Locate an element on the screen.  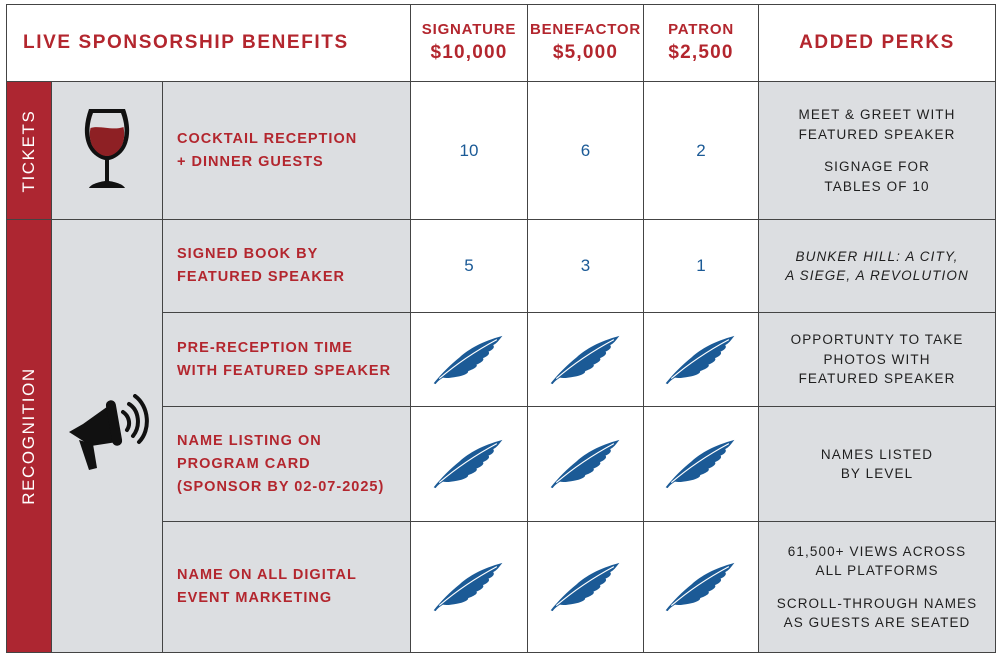
recognition-icon-cell is located at coordinates (107, 436).